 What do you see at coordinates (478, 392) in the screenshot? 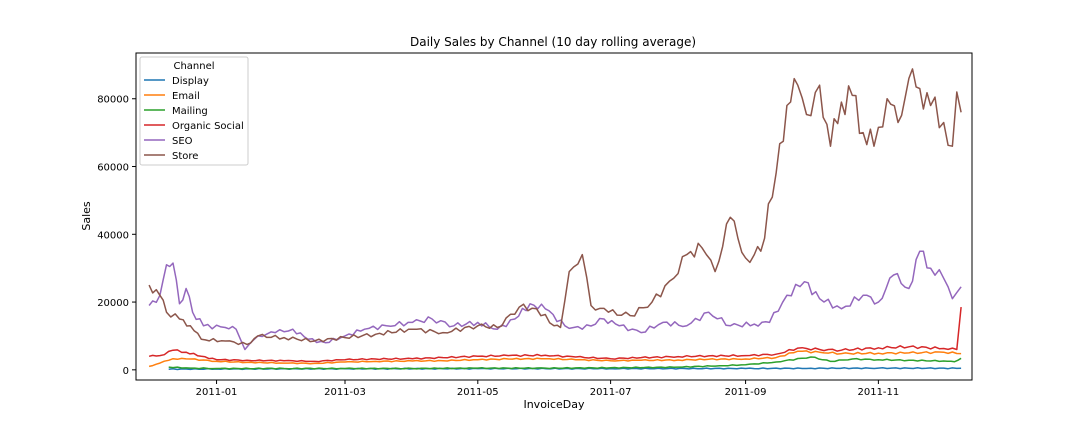
I see `x-tick-label: 2011-05` at bounding box center [478, 392].